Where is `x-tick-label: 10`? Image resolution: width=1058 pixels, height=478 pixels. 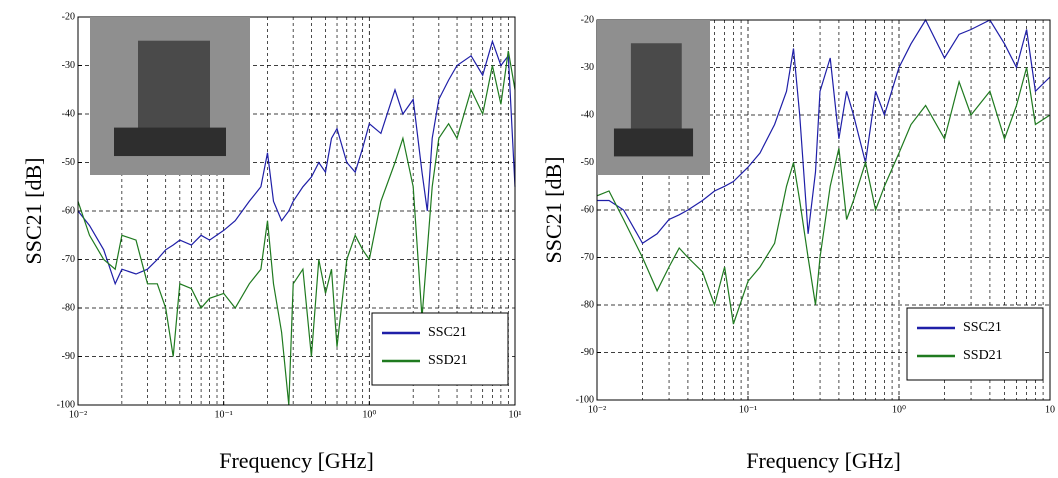
x-tick-label: 10 is located at coordinates (1050, 409).